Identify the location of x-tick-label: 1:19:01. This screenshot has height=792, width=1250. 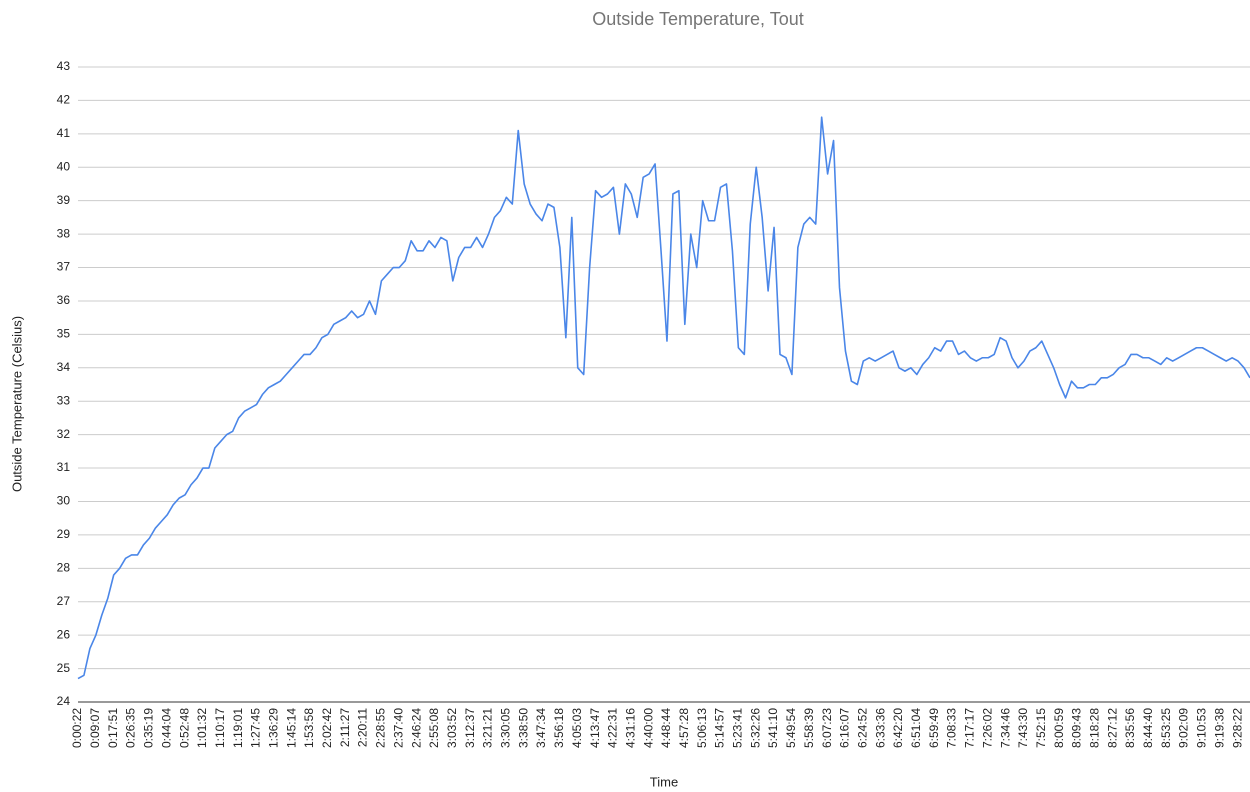
(238, 728).